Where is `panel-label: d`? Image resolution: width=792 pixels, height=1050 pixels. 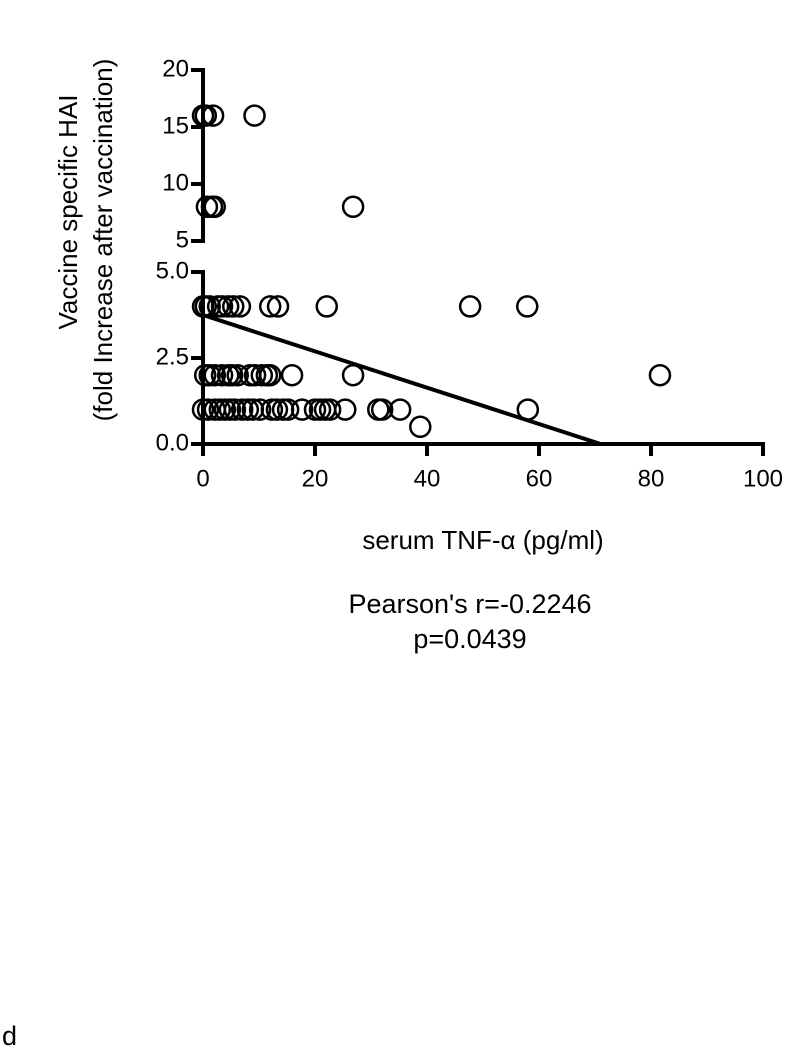
panel-label: d is located at coordinates (9, 1035).